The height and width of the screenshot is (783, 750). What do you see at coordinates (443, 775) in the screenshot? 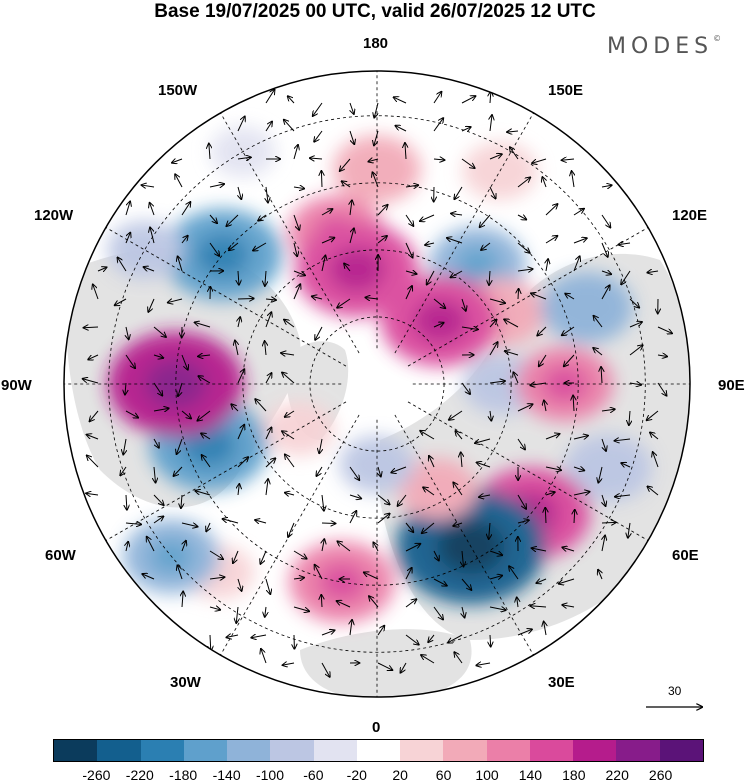
I see `colorbar-tick-label: 60` at bounding box center [443, 775].